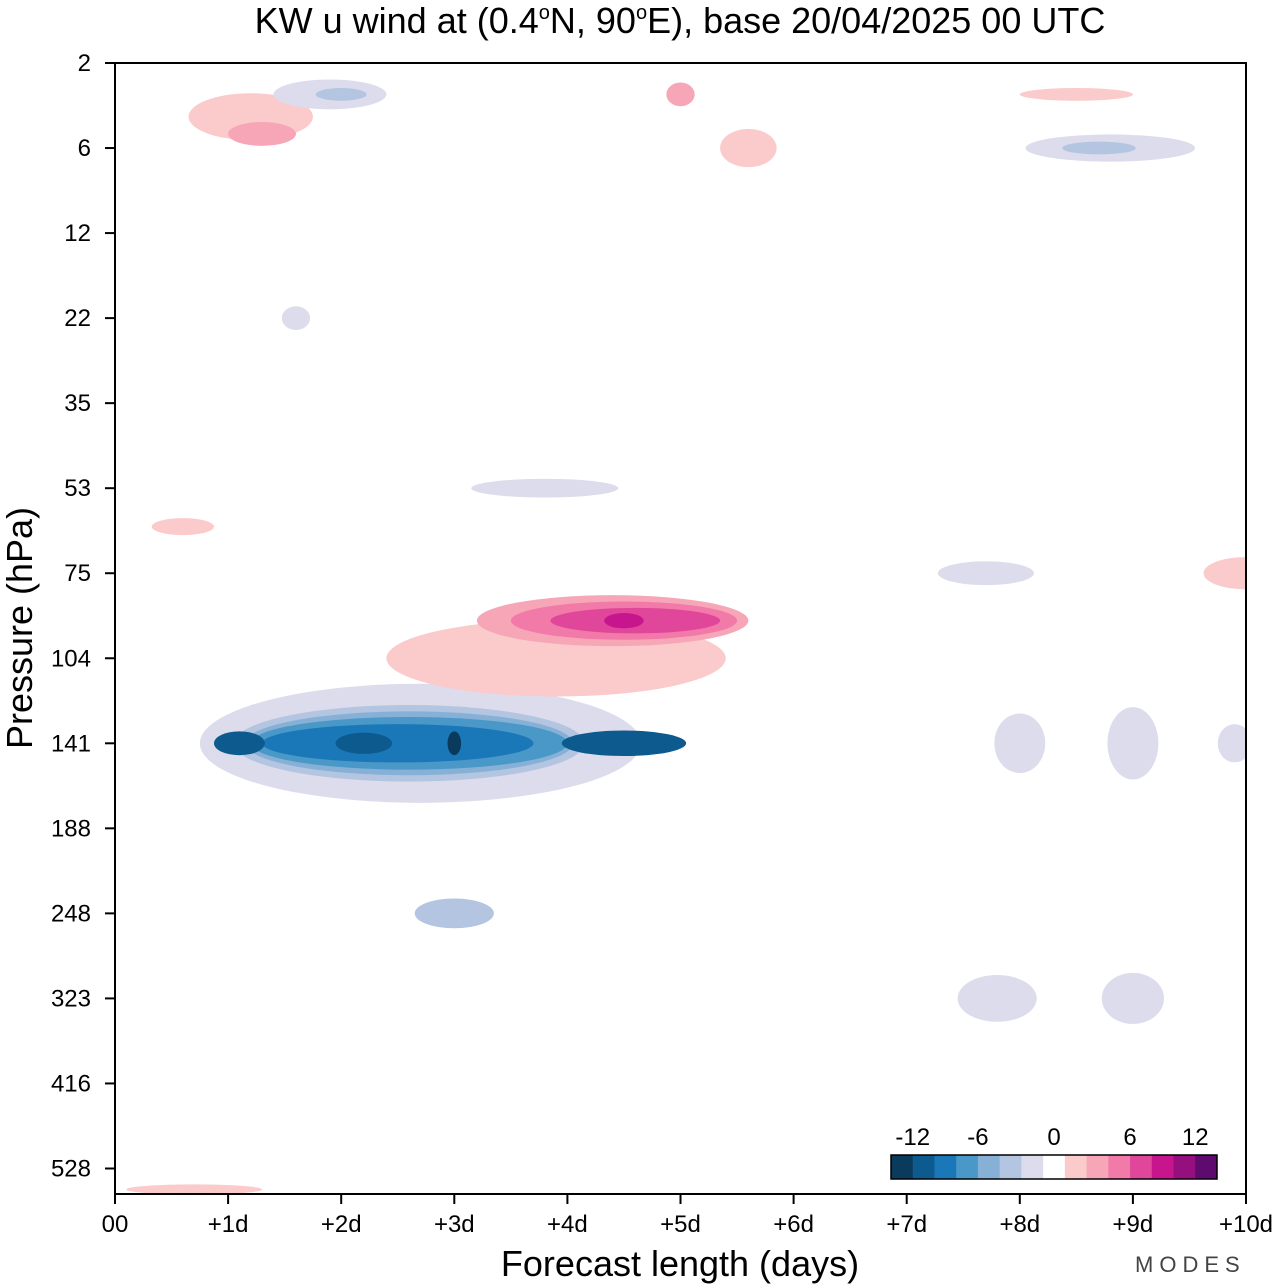 Image resolution: width=1280 pixels, height=1286 pixels. Describe the element at coordinates (71, 658) in the screenshot. I see `y-tick-label: 104` at that location.